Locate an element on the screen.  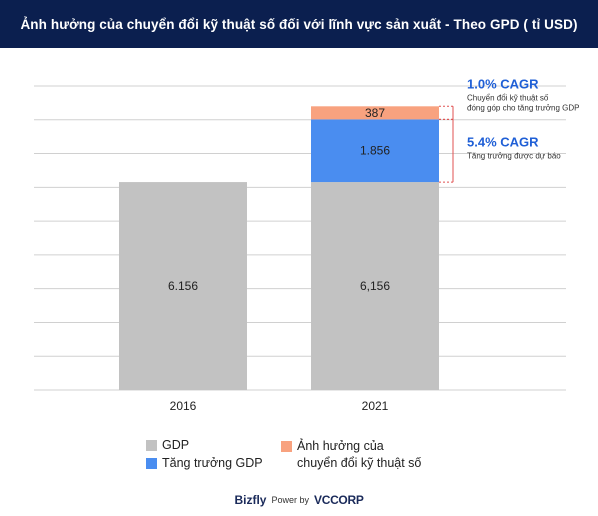
annotation-title: 1.0% CAGR is located at coordinates (503, 83).